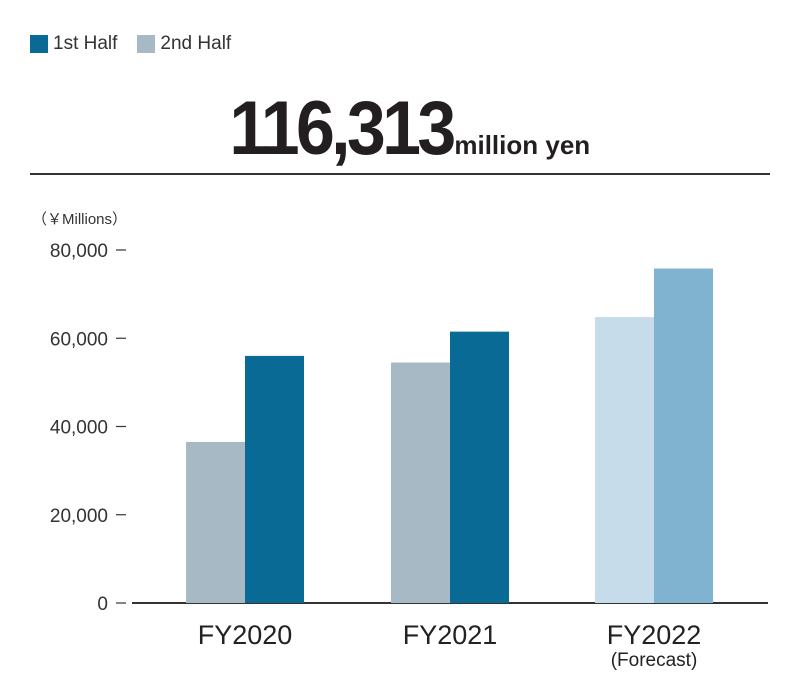  I want to click on legend: 1st Half 2nd Half, so click(140, 44).